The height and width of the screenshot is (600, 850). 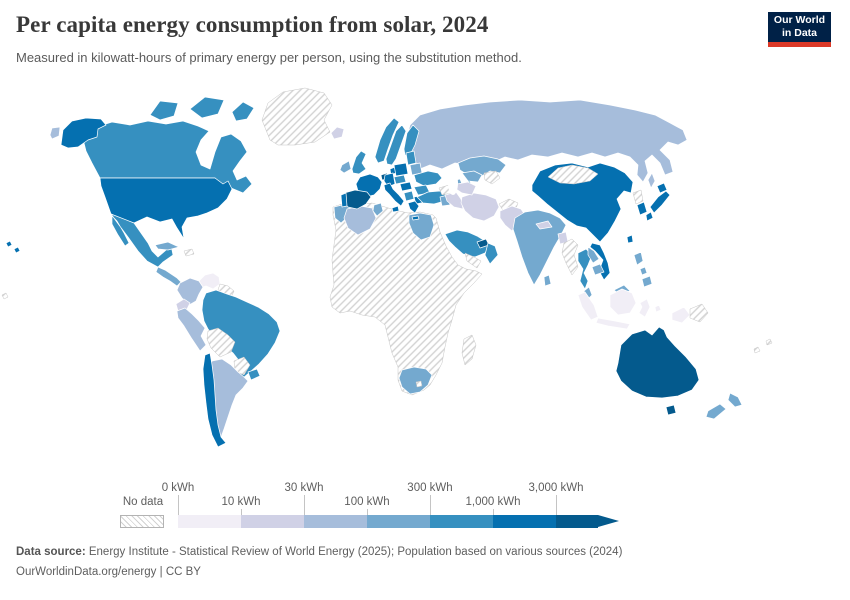 I want to click on country-brazil, so click(x=241, y=334).